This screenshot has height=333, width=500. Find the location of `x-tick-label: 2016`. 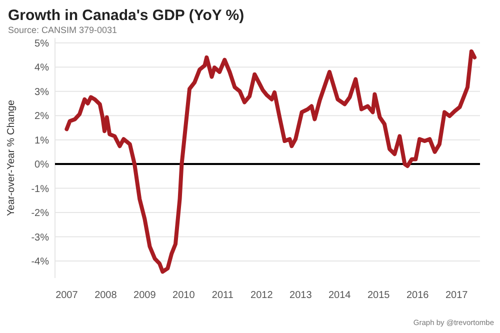

x-tick-label: 2016 is located at coordinates (418, 295).